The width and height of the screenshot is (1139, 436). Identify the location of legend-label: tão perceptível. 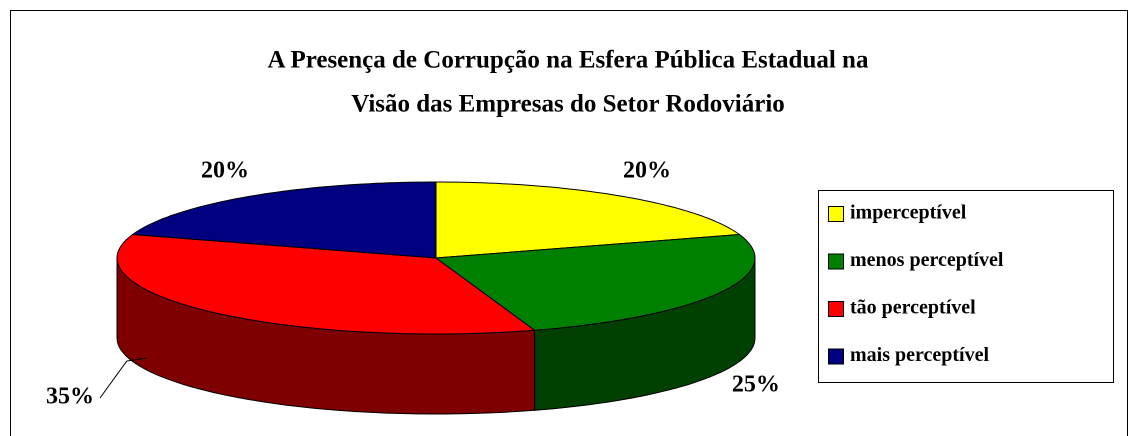
(913, 308).